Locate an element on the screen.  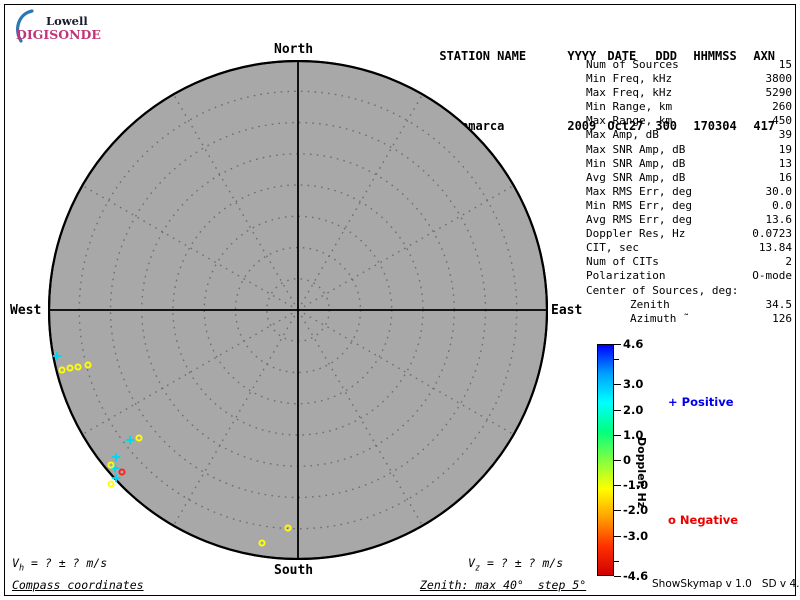
stat-row: CIT, sec 13.84 is located at coordinates (689, 248).